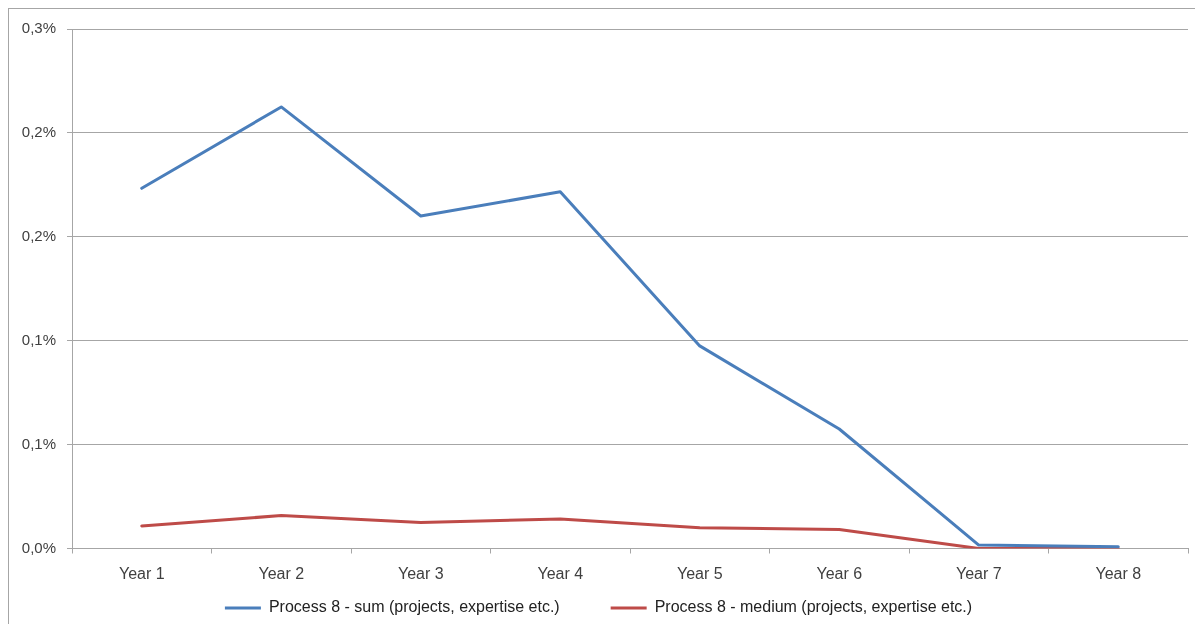  I want to click on x-tick-label: Year 5, so click(699, 573).